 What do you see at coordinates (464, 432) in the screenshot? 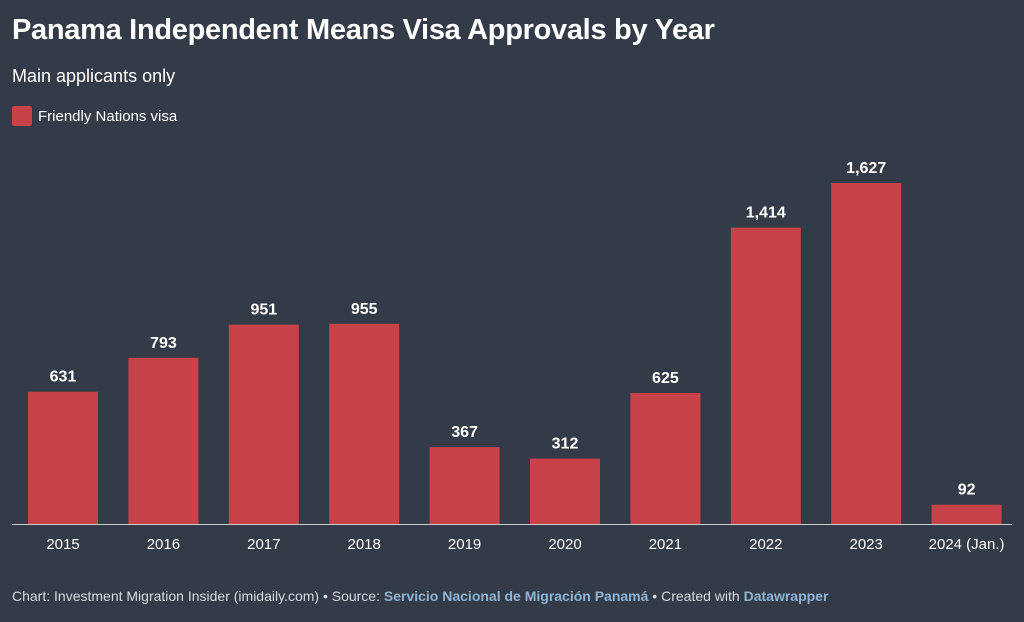
I see `value-label: 367` at bounding box center [464, 432].